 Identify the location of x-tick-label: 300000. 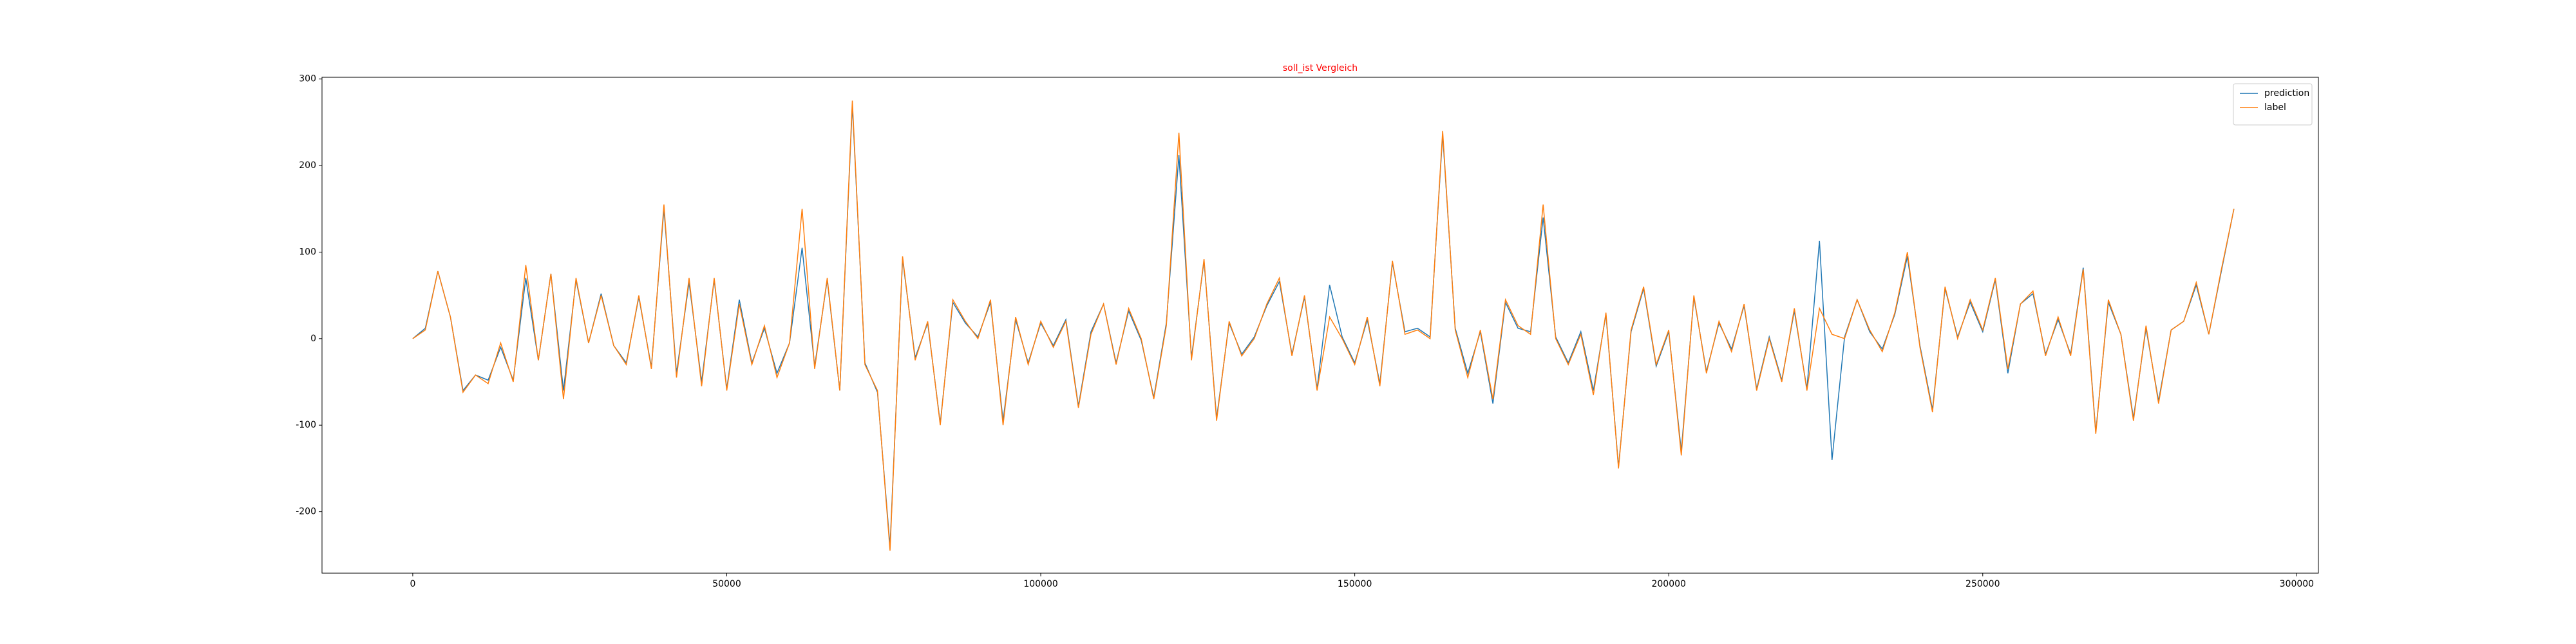
(2297, 584).